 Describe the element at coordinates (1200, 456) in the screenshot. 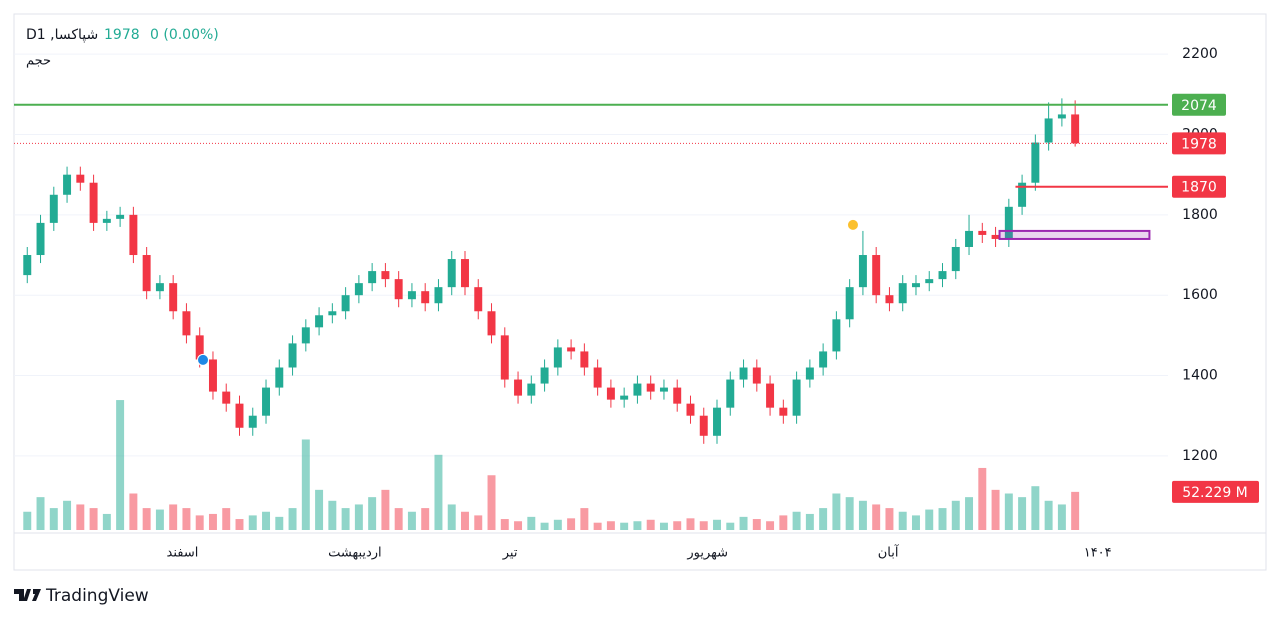

I see `y-tick-label: 1200` at that location.